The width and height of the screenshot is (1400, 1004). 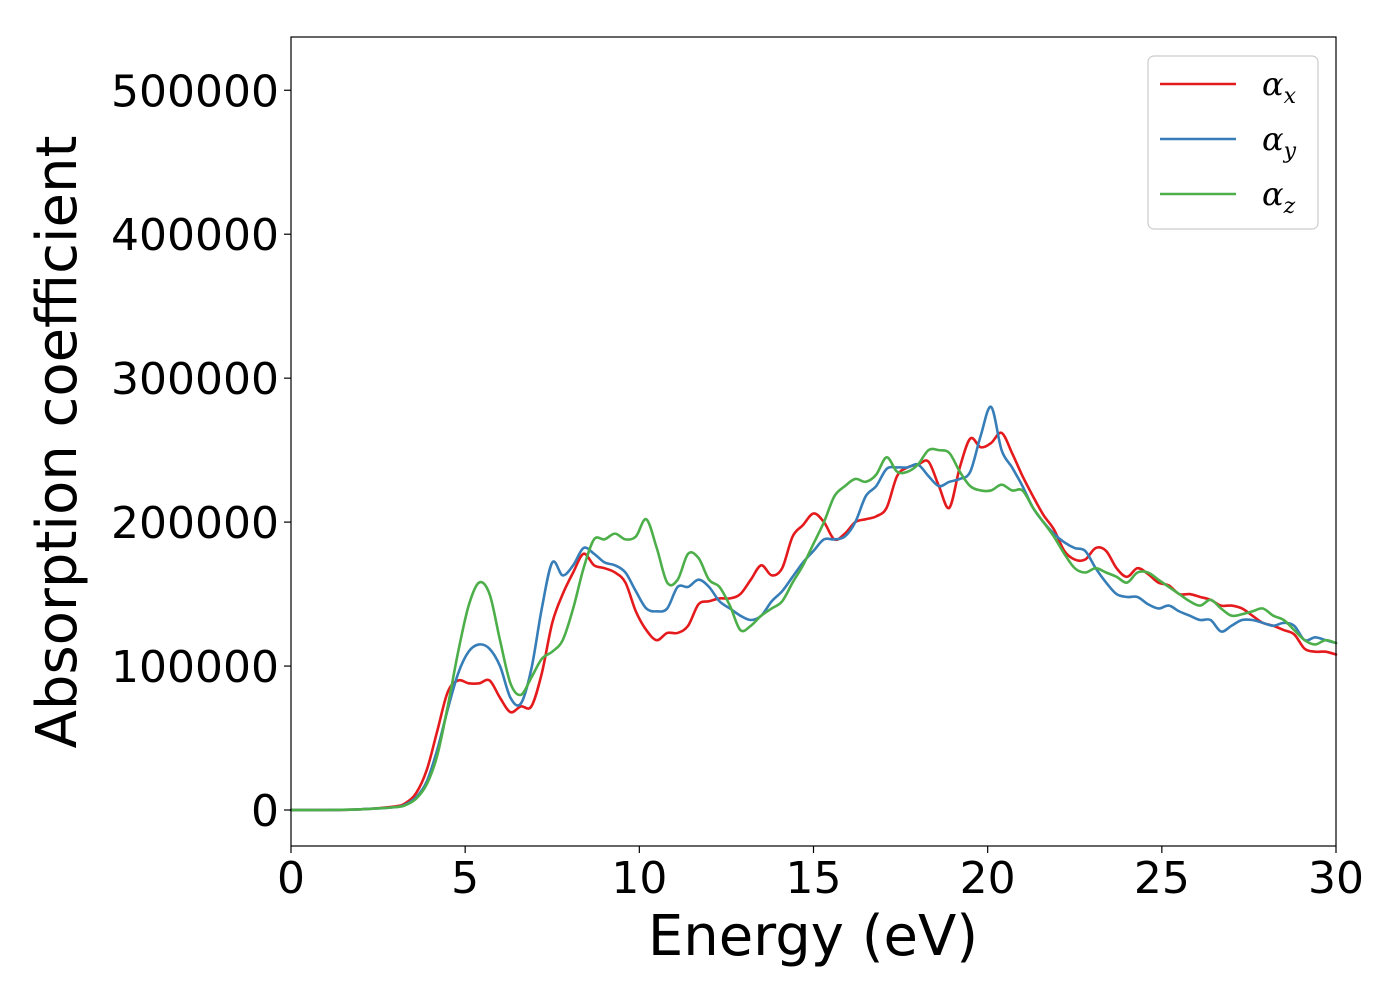 I want to click on legend-label-z: αz, so click(x=1279, y=197).